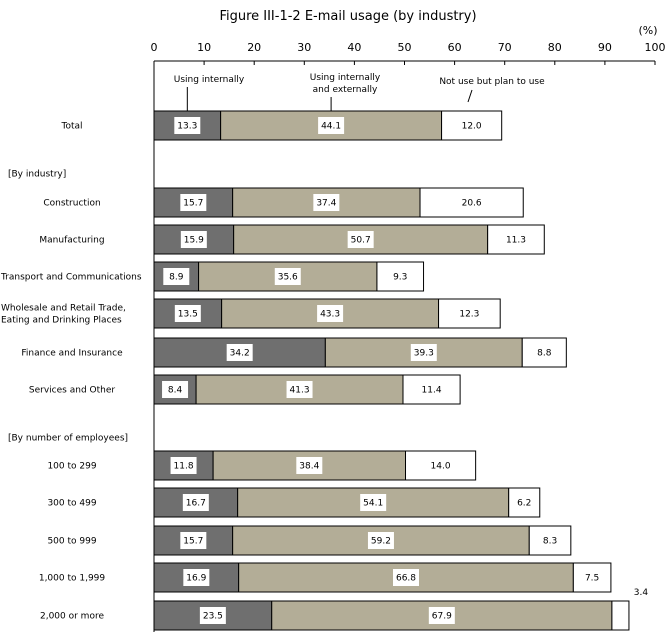 The width and height of the screenshot is (671, 632). I want to click on data-label: 13.3, so click(187, 127).